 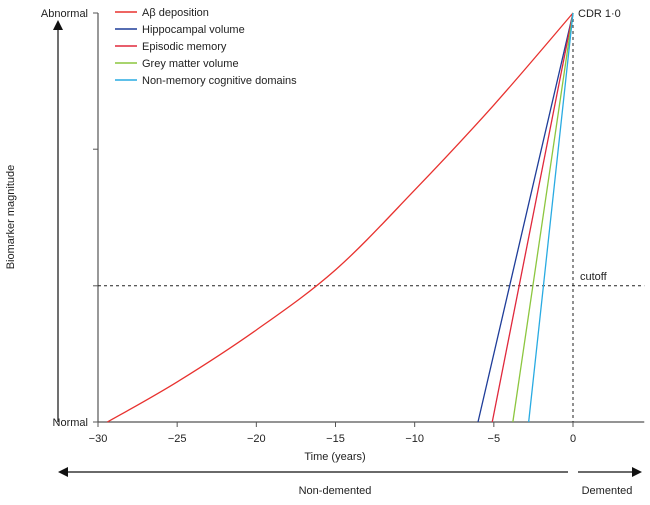 What do you see at coordinates (193, 30) in the screenshot?
I see `legend-label: Hippocampal volume` at bounding box center [193, 30].